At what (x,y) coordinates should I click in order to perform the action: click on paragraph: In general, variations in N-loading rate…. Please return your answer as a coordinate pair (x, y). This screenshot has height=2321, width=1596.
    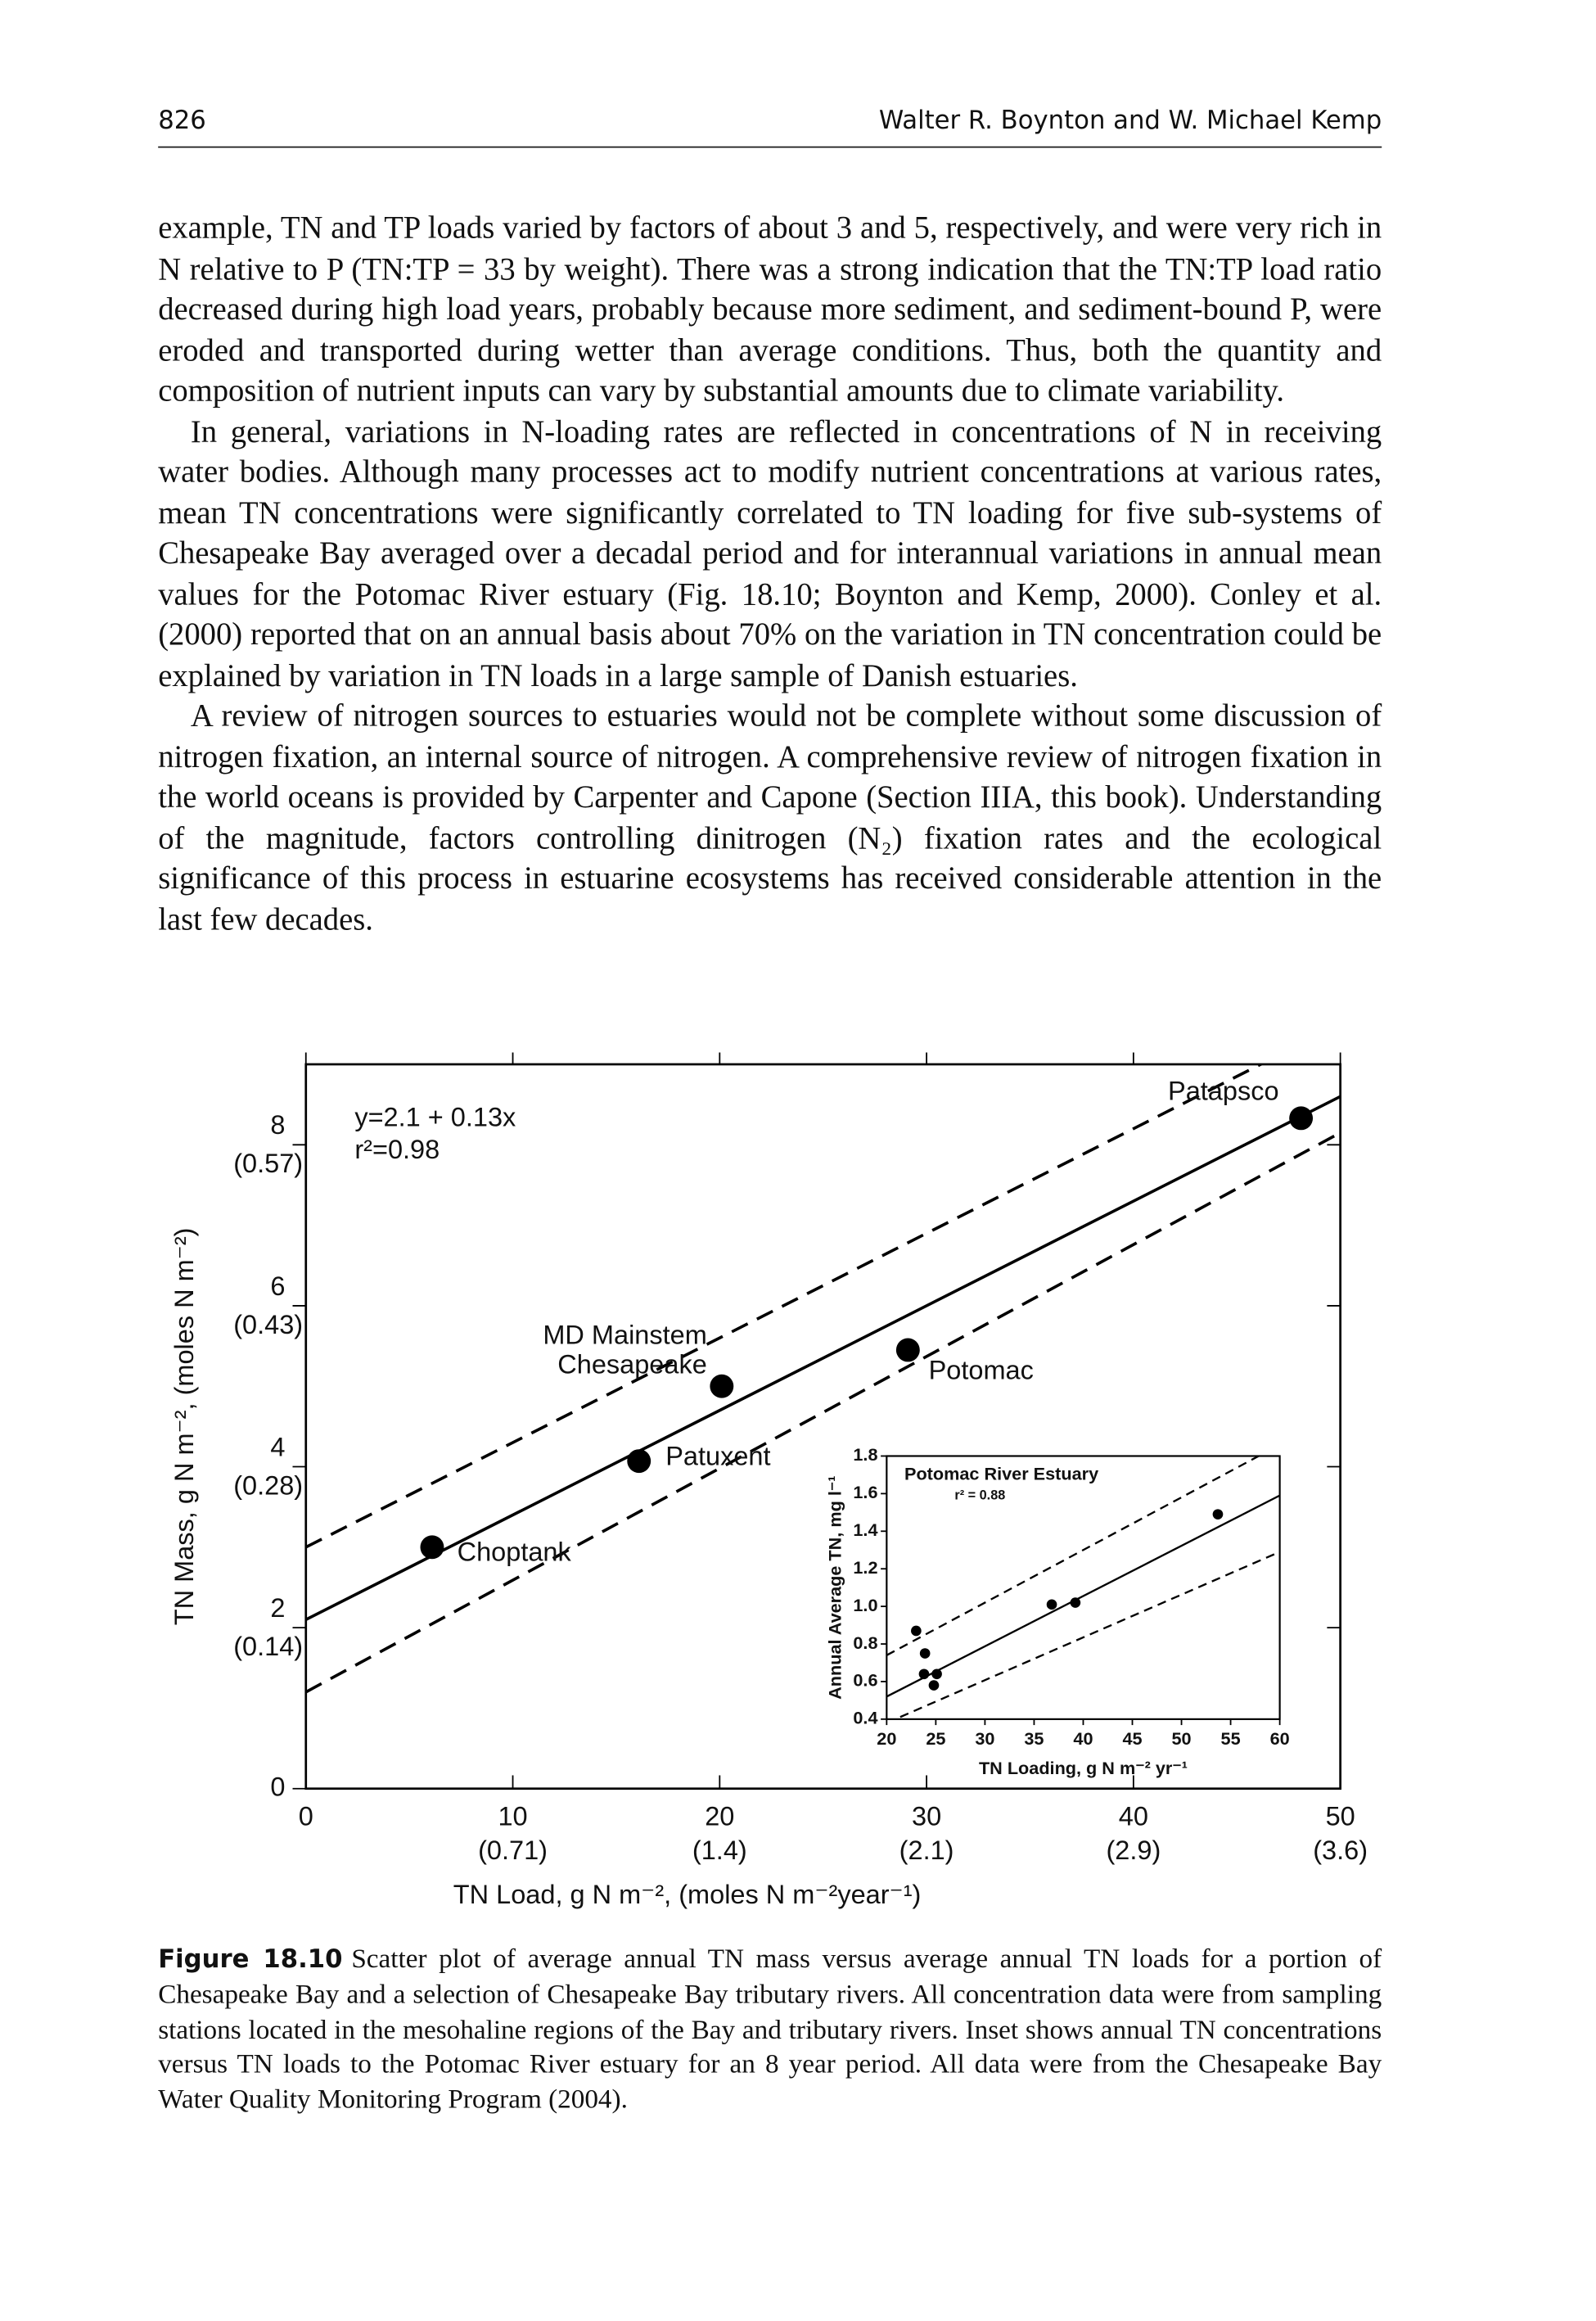
    Looking at the image, I should click on (770, 553).